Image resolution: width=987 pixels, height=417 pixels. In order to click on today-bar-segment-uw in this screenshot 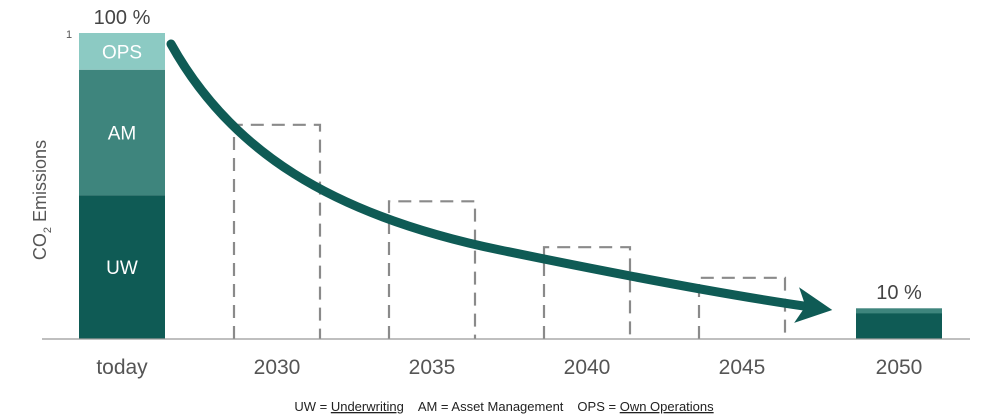, I will do `click(122, 267)`.